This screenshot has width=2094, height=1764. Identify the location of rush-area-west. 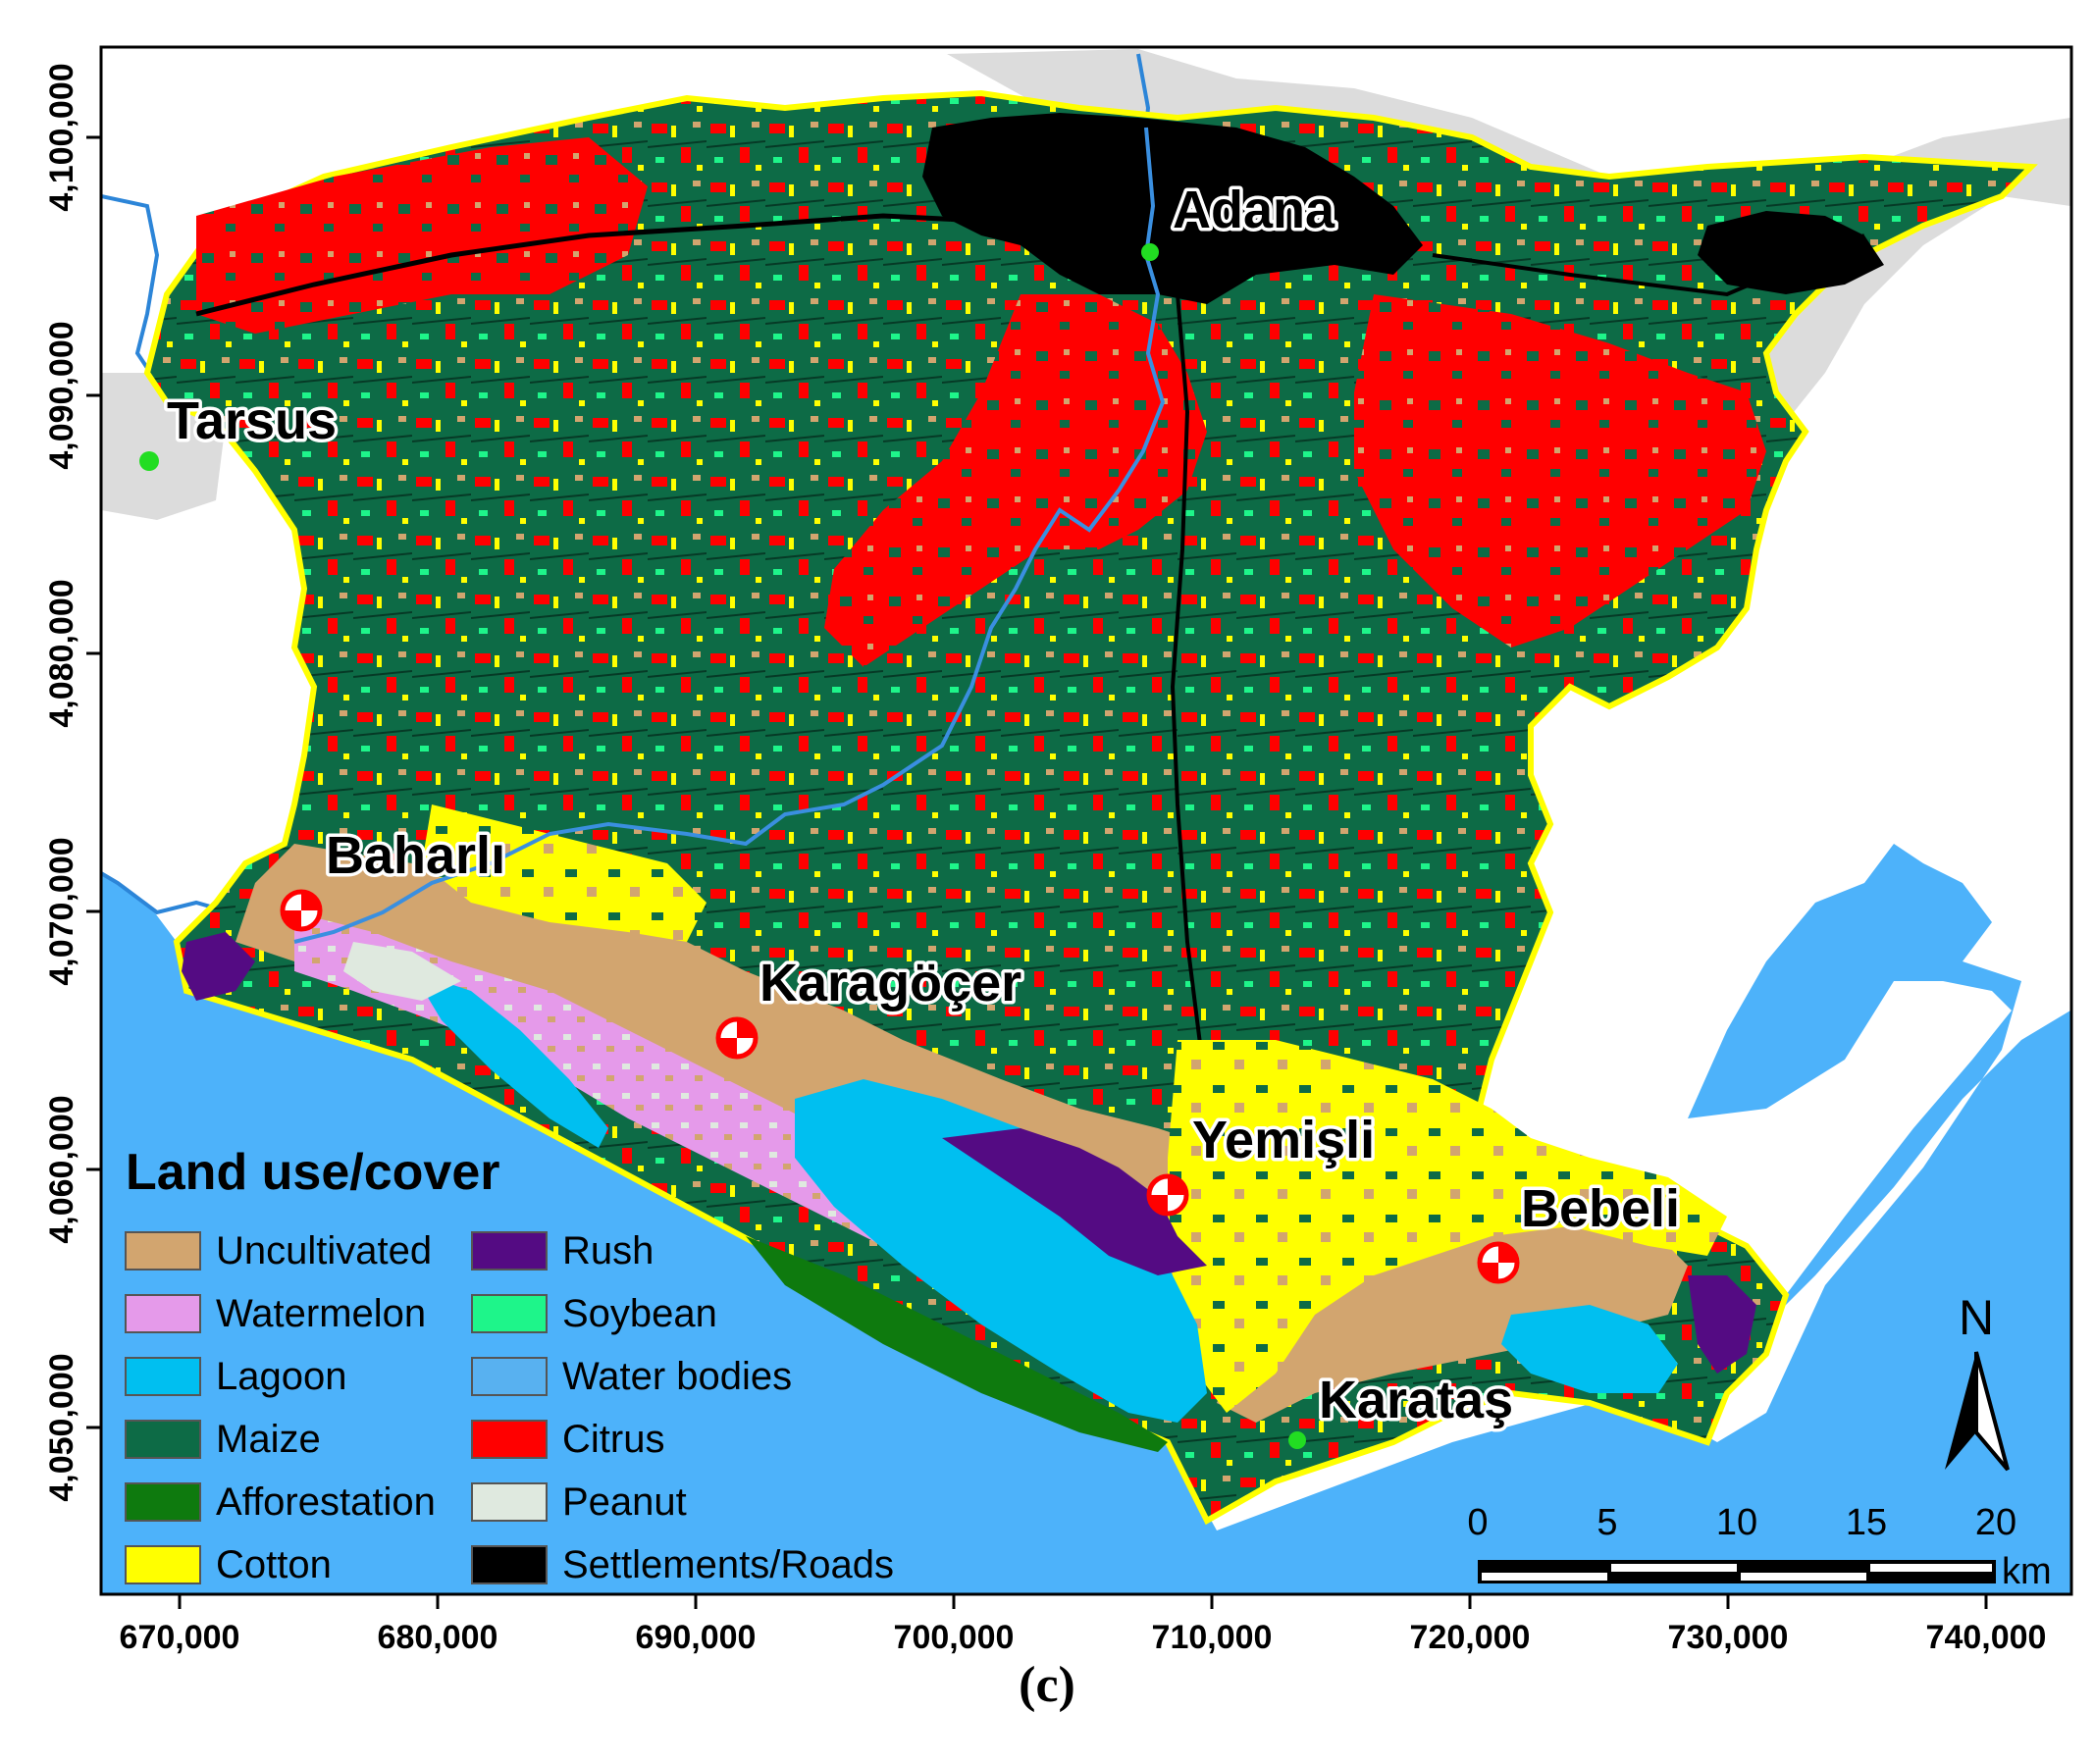
(219, 966).